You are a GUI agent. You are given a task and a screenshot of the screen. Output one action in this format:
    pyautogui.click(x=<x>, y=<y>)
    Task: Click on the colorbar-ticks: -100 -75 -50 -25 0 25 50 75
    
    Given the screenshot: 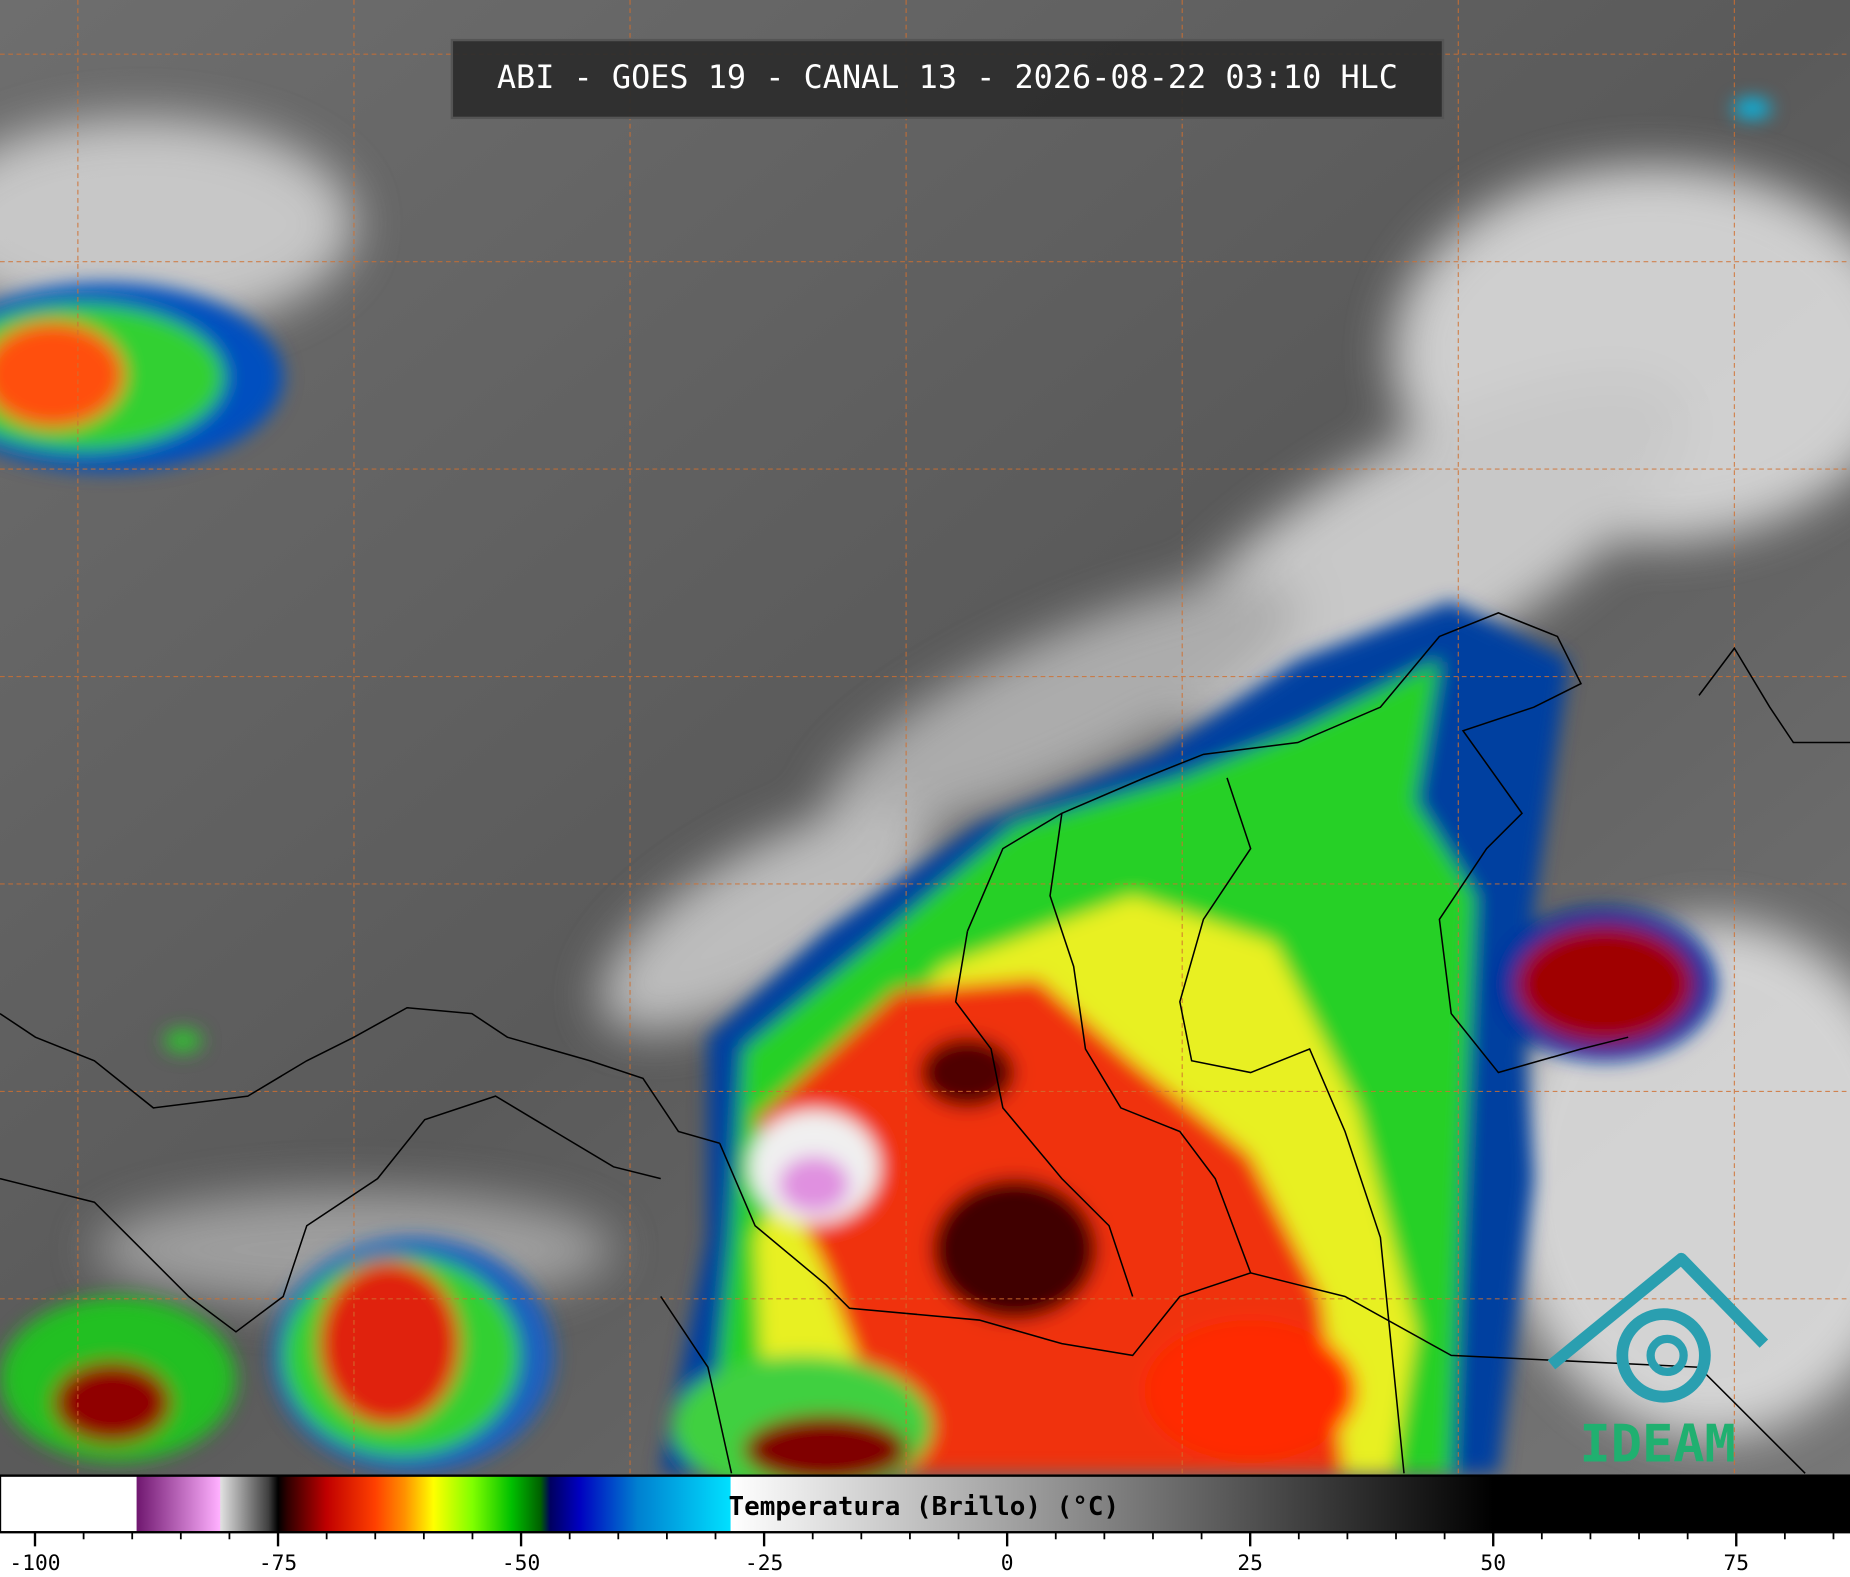 What is the action you would take?
    pyautogui.click(x=922, y=1554)
    